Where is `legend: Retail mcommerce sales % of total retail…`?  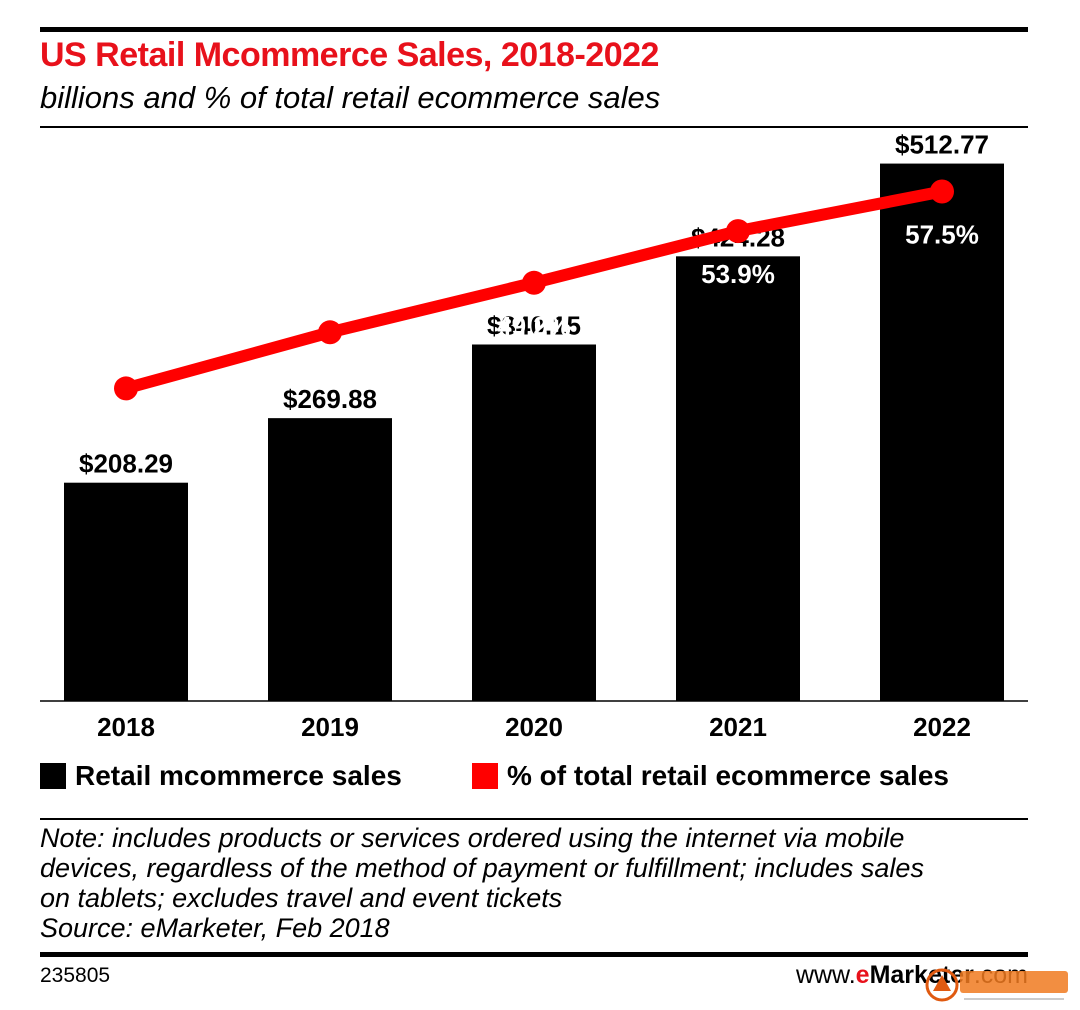
legend: Retail mcommerce sales % of total retail… is located at coordinates (540, 778).